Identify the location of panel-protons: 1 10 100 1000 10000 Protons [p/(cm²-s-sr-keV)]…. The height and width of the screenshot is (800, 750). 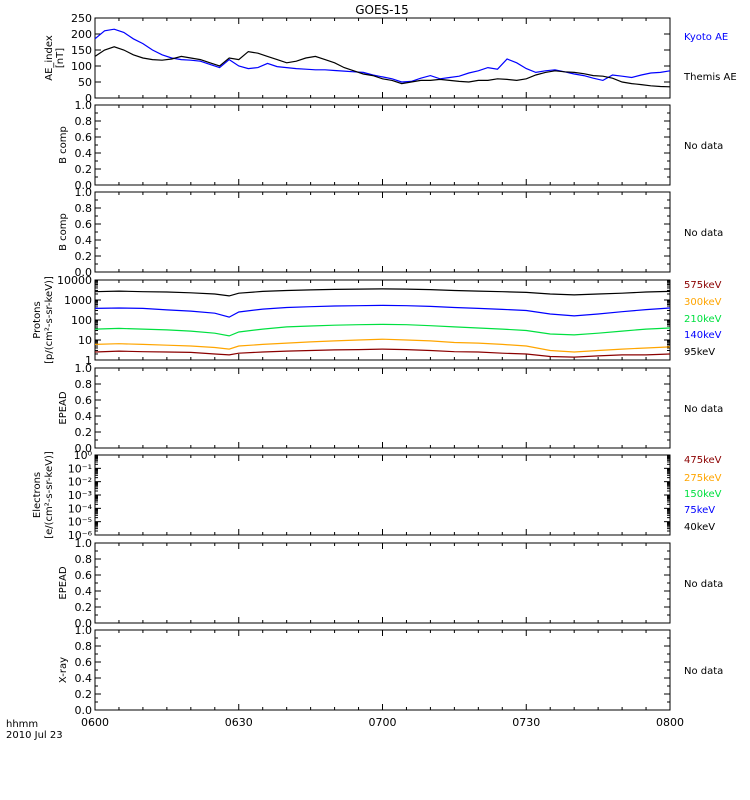
(377, 320).